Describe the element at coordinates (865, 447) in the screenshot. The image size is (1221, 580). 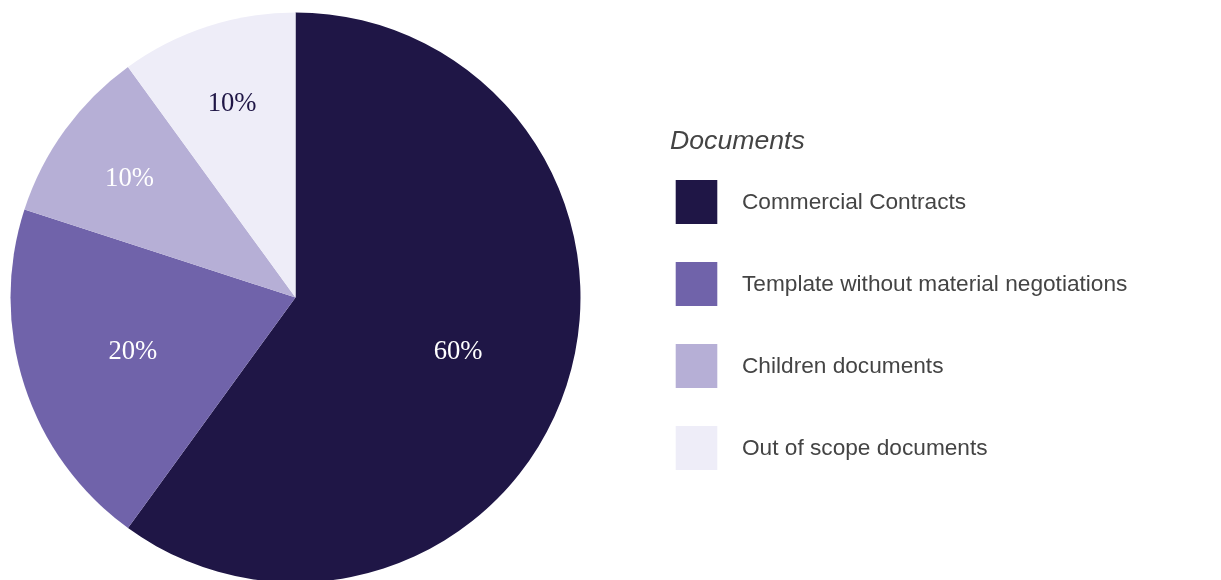
I see `legend-label: Out of scope documents` at that location.